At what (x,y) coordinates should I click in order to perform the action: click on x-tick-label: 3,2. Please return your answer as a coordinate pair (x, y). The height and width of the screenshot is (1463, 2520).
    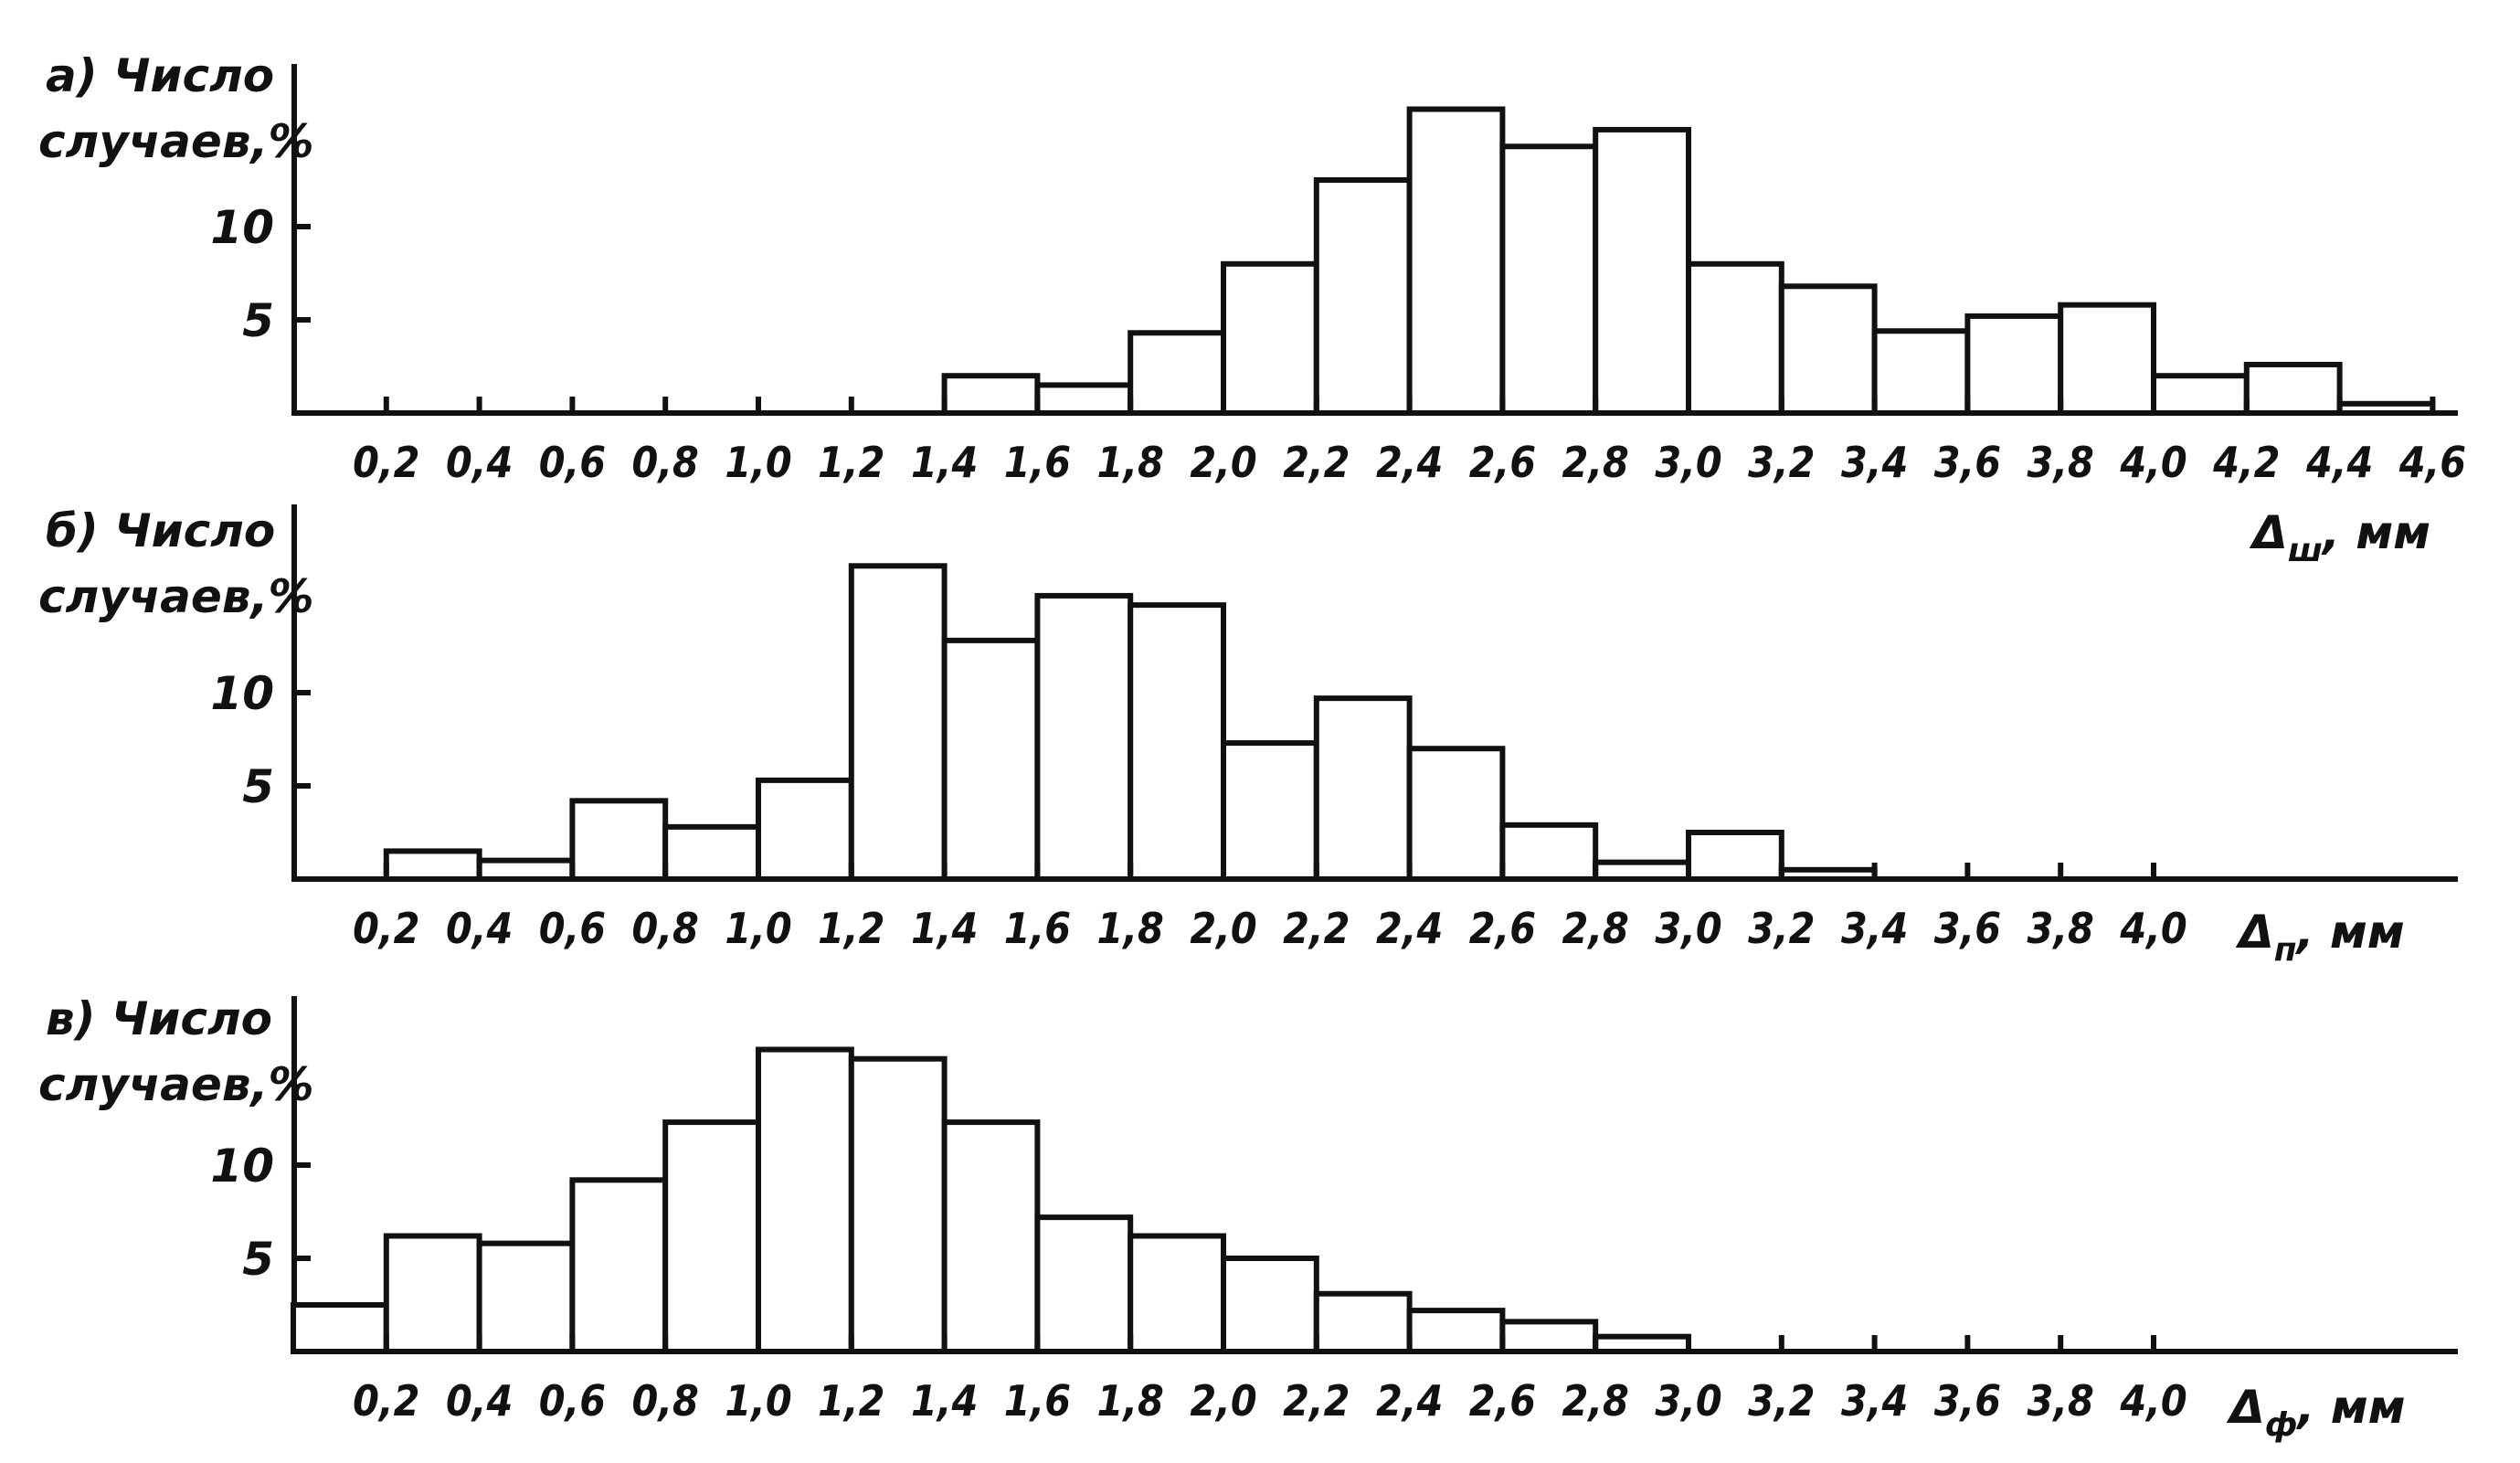
    Looking at the image, I should click on (1781, 1401).